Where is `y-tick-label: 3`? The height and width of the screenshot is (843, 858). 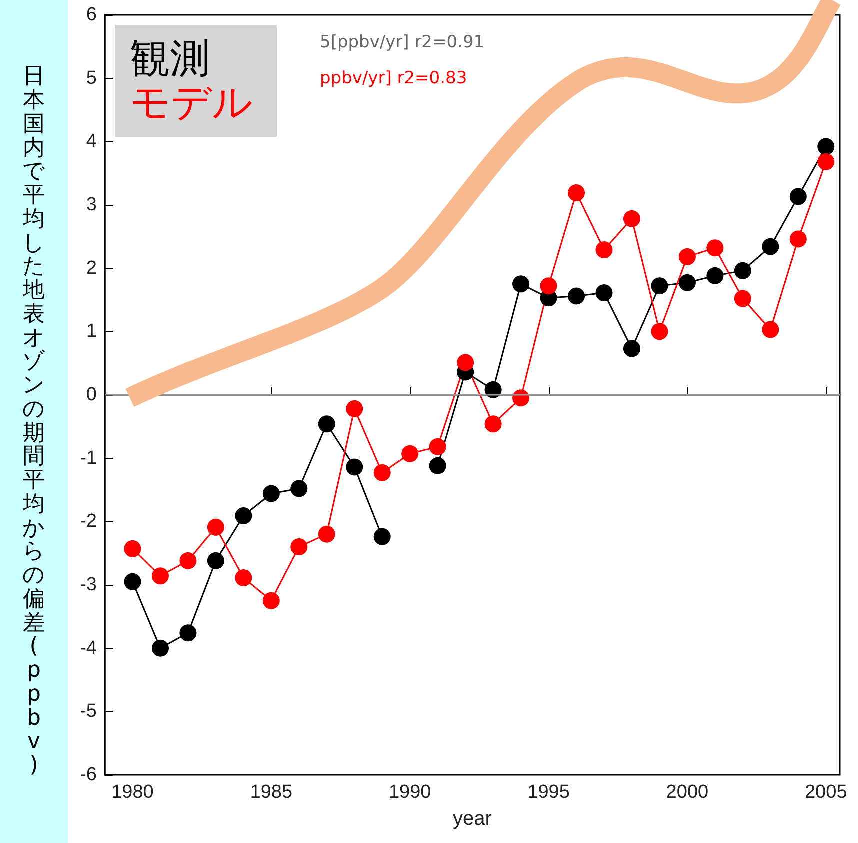 y-tick-label: 3 is located at coordinates (91, 205).